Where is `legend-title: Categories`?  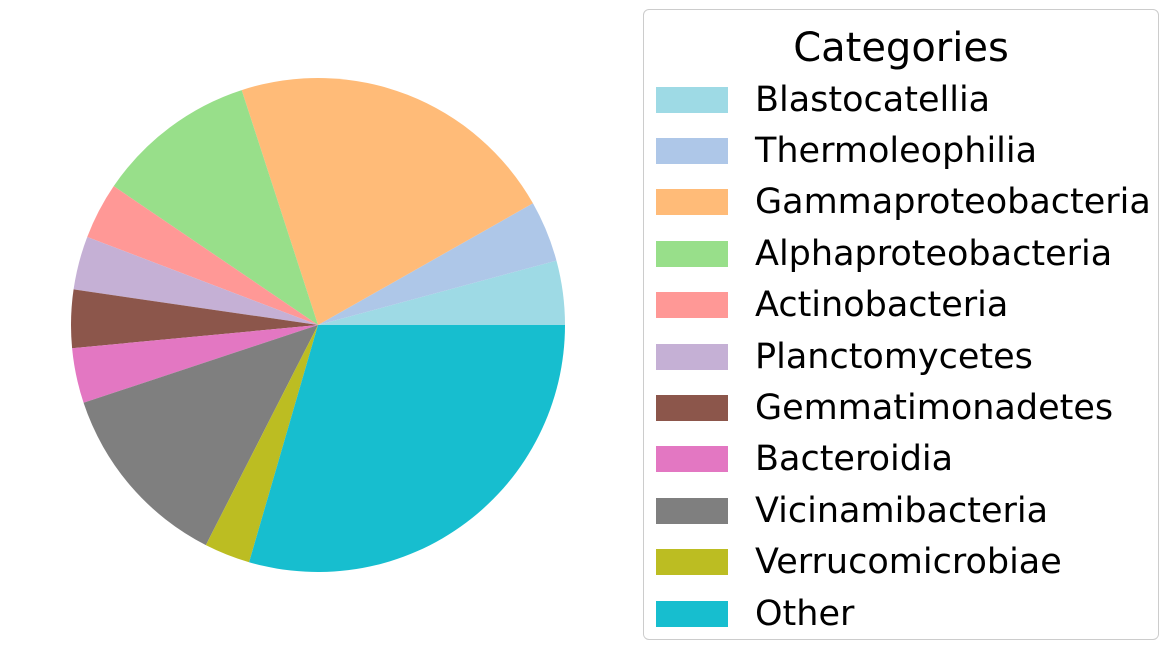 legend-title: Categories is located at coordinates (901, 48).